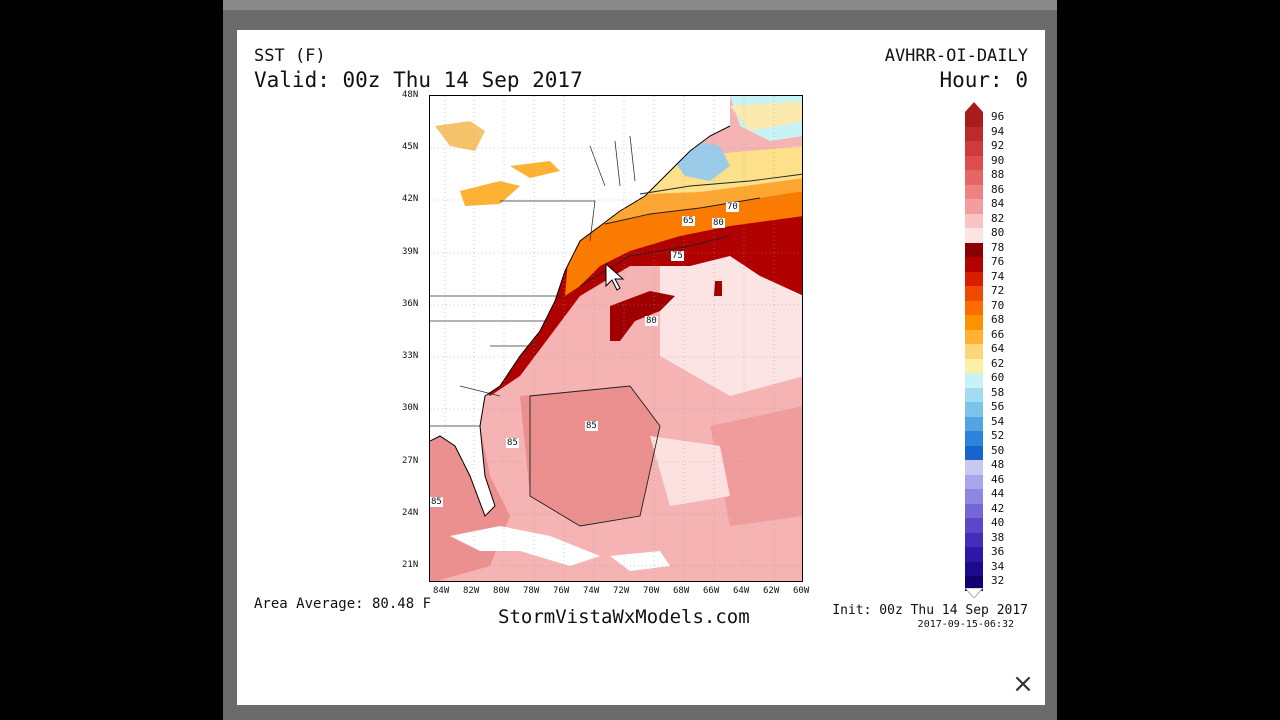  Describe the element at coordinates (410, 565) in the screenshot. I see `lat-label: 21N` at that location.